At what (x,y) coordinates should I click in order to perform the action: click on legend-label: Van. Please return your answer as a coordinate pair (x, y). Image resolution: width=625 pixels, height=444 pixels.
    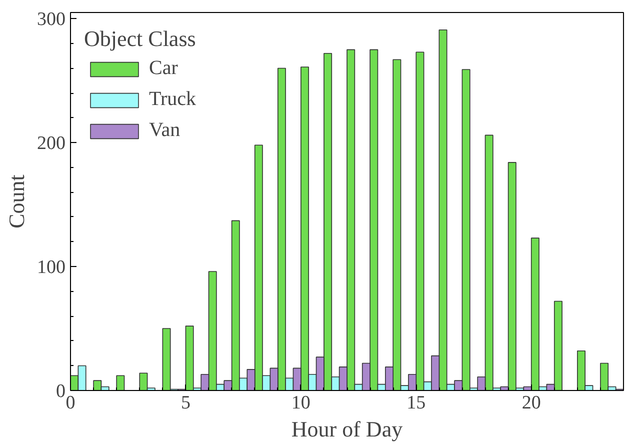
    Looking at the image, I should click on (164, 130).